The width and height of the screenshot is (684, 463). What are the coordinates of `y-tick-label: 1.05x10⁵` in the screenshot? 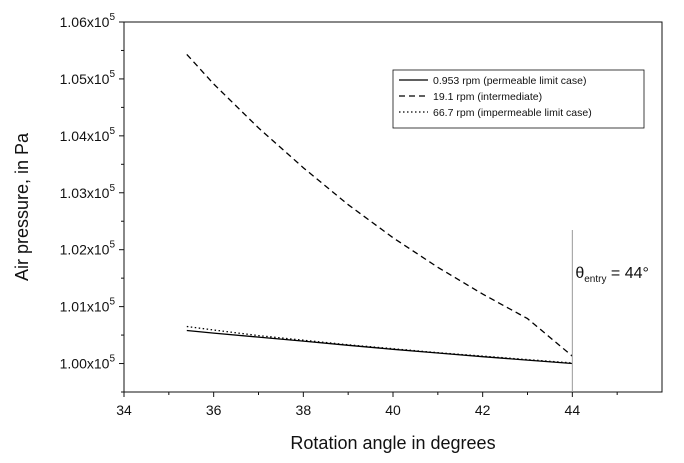 It's located at (88, 78).